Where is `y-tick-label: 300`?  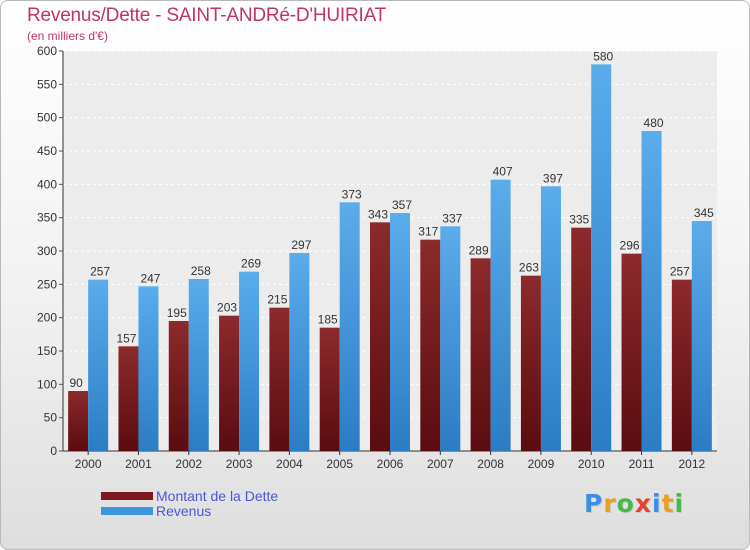
y-tick-label: 300 is located at coordinates (47, 251).